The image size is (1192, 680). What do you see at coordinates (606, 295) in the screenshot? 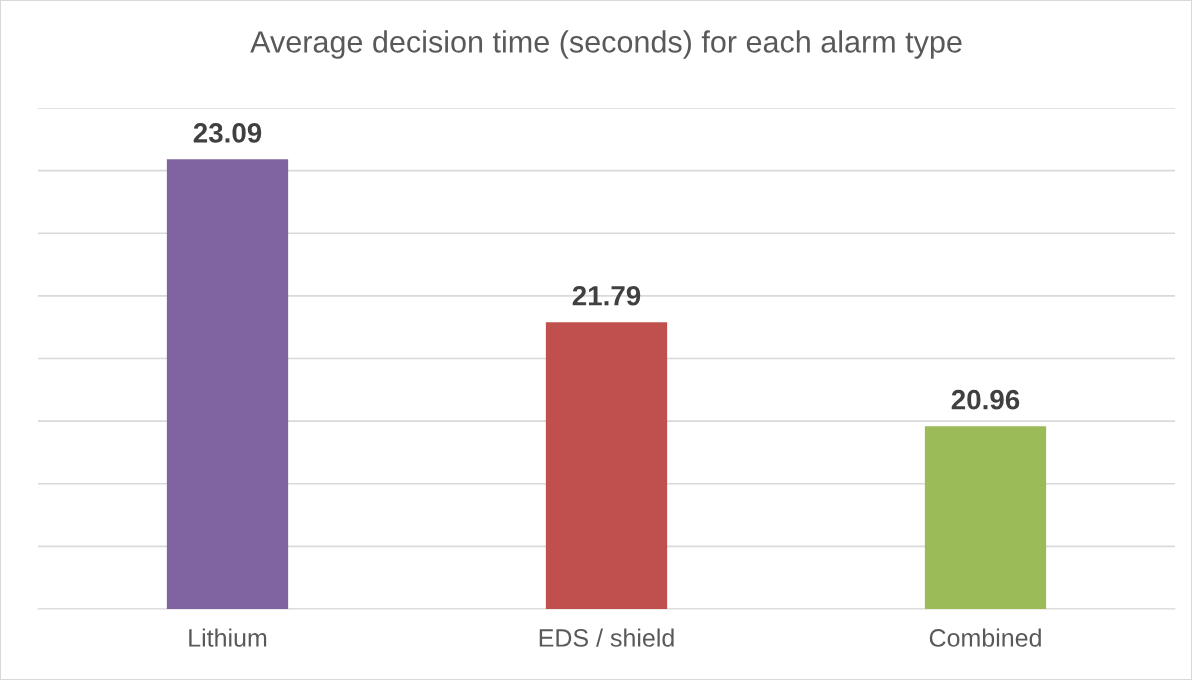
I see `data-label: 21.79` at bounding box center [606, 295].